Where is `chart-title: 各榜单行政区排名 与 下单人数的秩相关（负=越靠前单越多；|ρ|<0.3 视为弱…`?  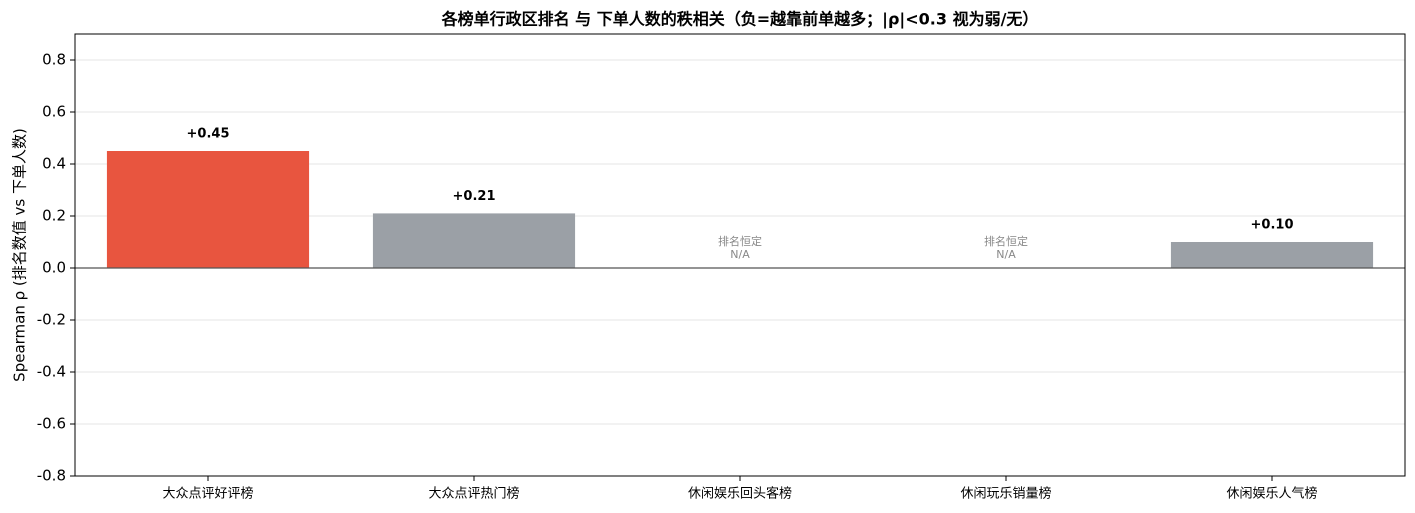 chart-title: 各榜单行政区排名 与 下单人数的秩相关（负=越靠前单越多；|ρ|<0.3 视为弱… is located at coordinates (740, 20).